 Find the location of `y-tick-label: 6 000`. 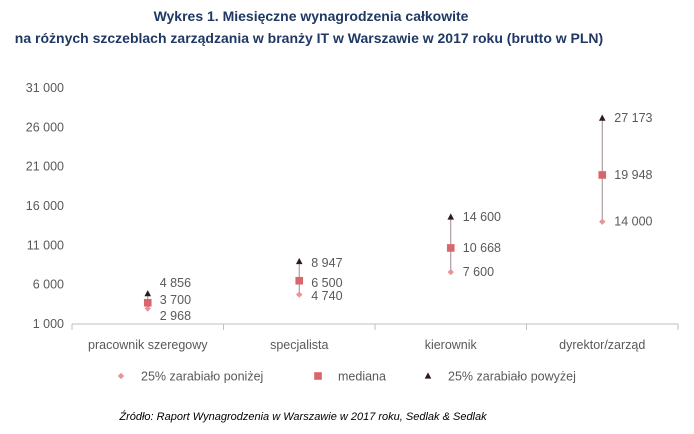

y-tick-label: 6 000 is located at coordinates (48, 285).